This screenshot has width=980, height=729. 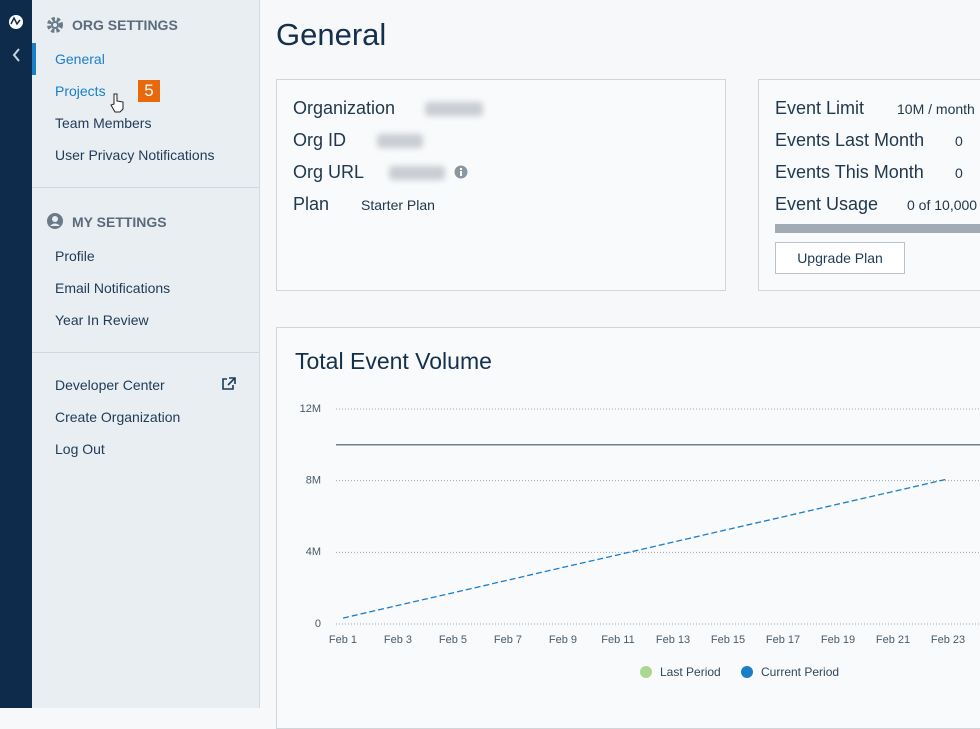 What do you see at coordinates (118, 417) in the screenshot?
I see `nav-item: Create Organization` at bounding box center [118, 417].